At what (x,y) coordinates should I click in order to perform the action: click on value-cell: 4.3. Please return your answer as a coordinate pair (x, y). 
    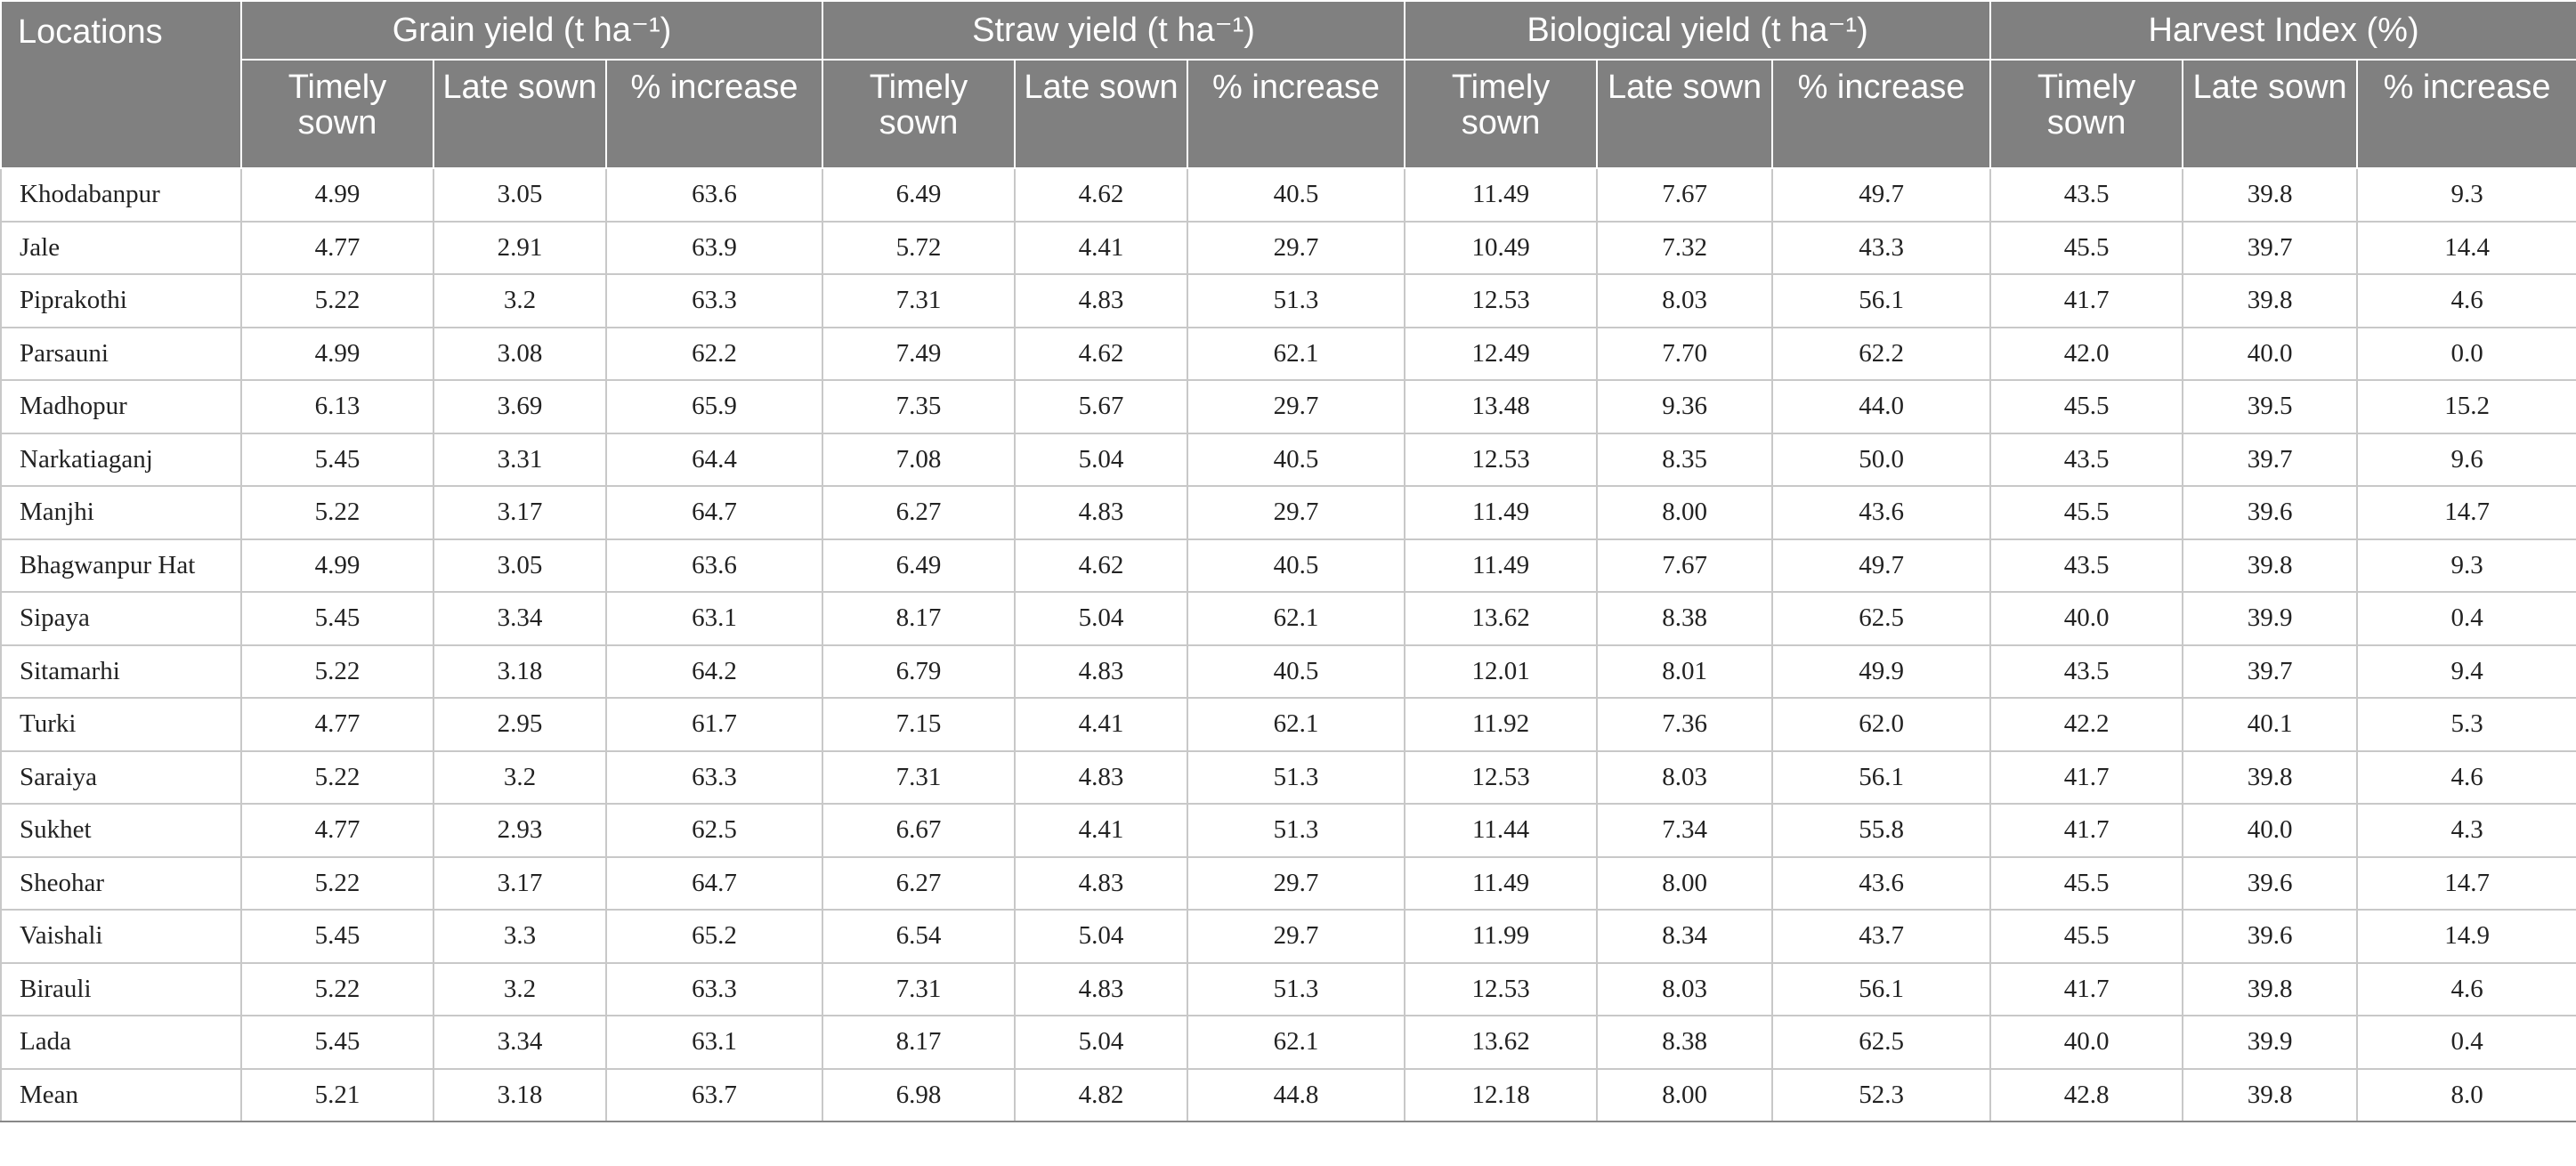
    Looking at the image, I should click on (2466, 830).